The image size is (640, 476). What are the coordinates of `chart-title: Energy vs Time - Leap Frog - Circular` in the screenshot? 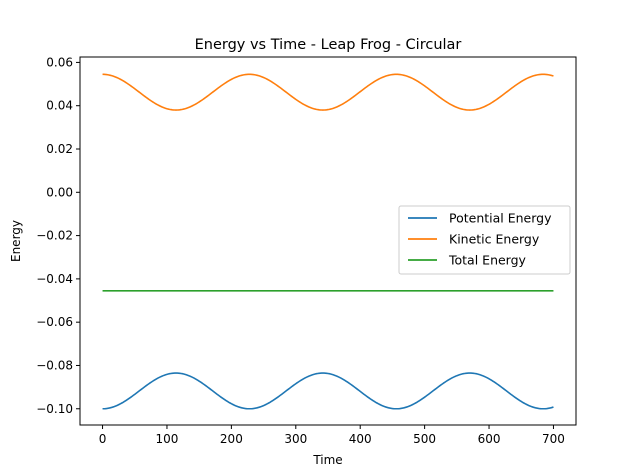 It's located at (328, 45).